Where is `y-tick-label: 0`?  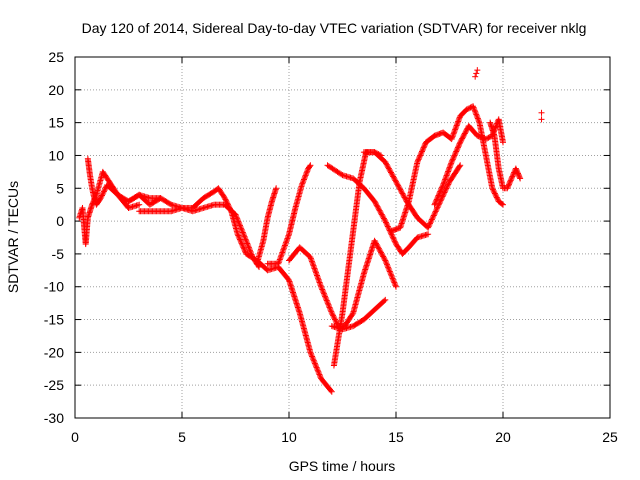 y-tick-label: 0 is located at coordinates (60, 221).